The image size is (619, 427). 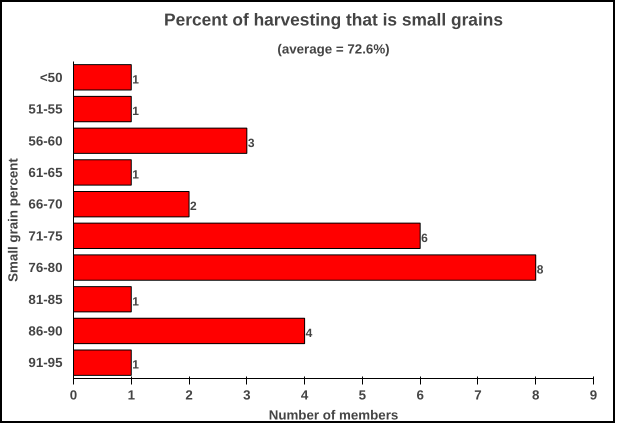 I want to click on y-tick-label: 76-80, so click(x=45, y=268).